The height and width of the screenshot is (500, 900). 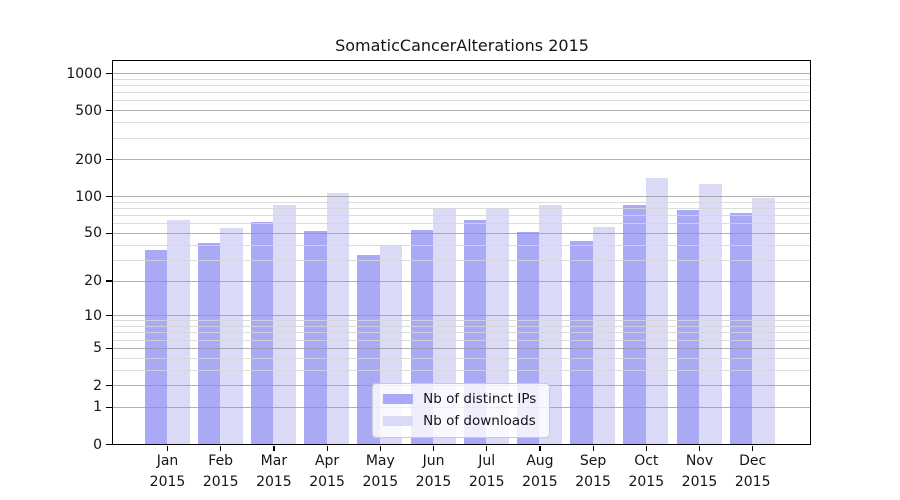 What do you see at coordinates (593, 461) in the screenshot?
I see `x-tick-month: Sep` at bounding box center [593, 461].